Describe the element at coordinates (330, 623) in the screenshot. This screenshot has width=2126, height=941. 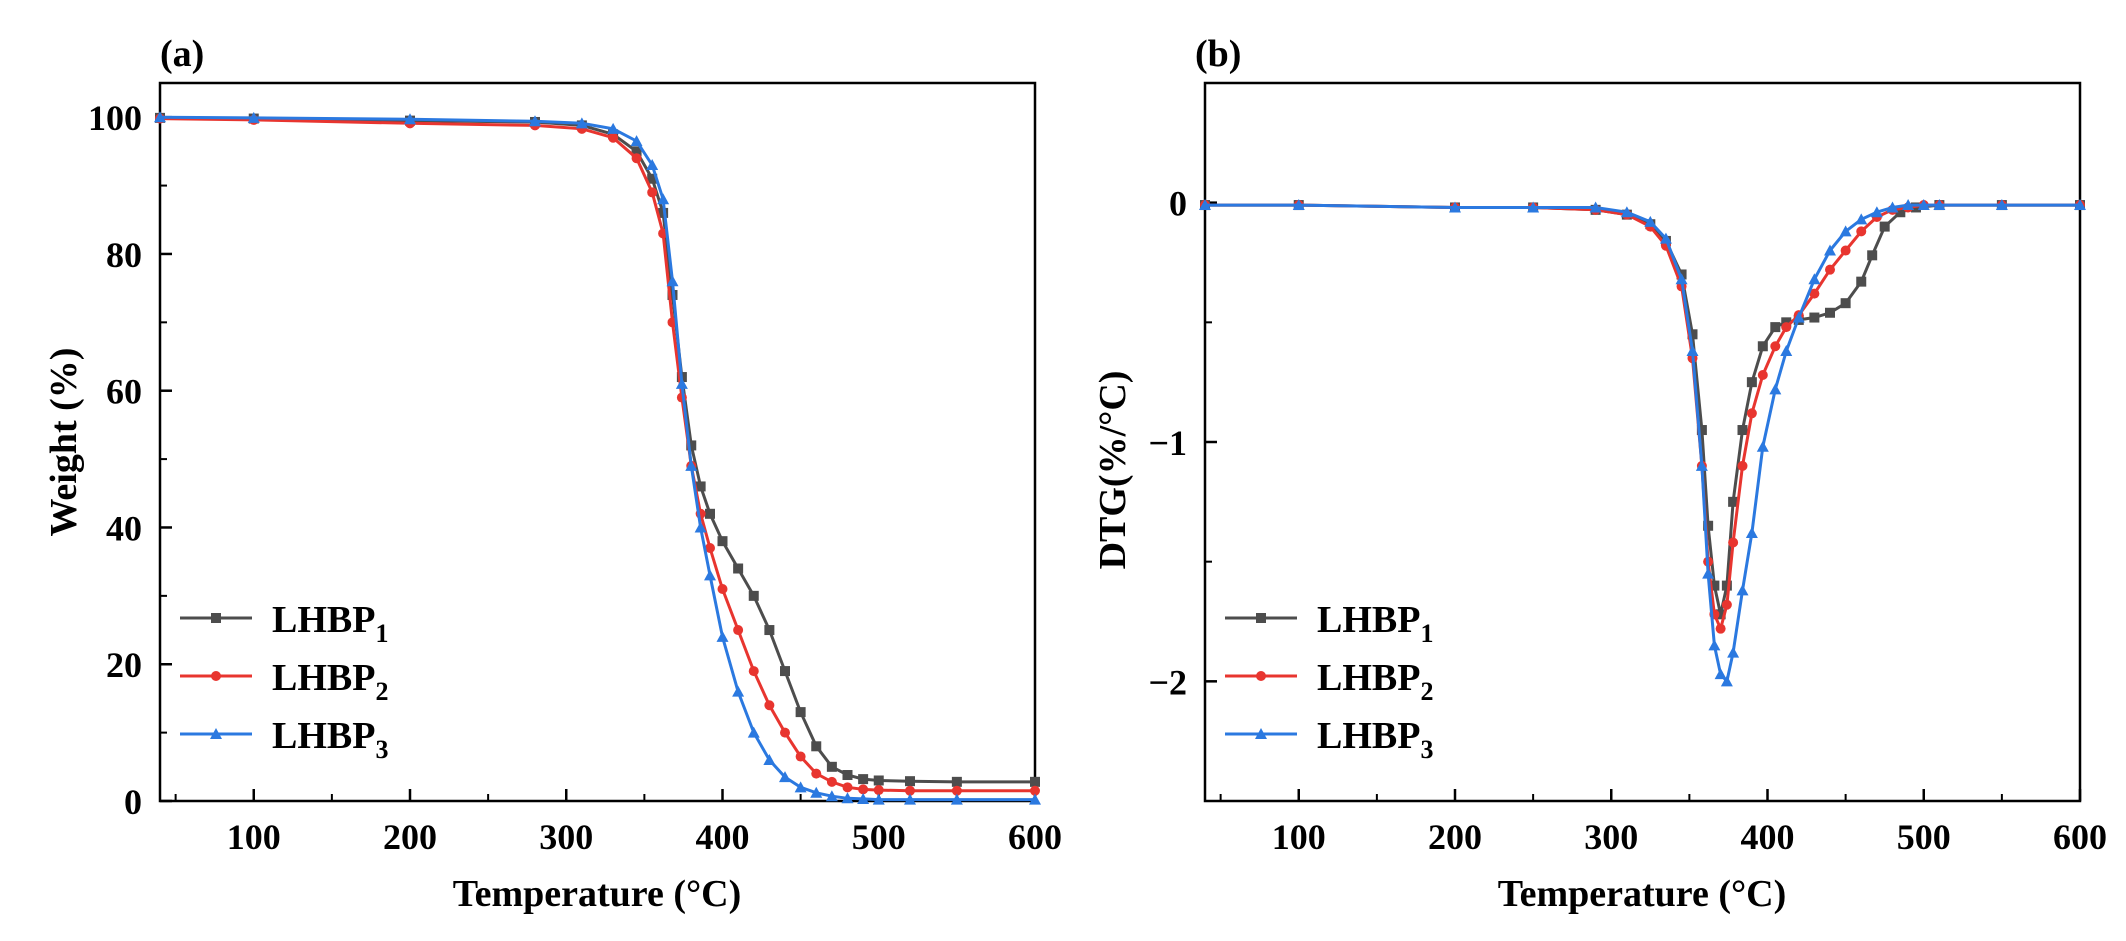
I see `legend-label-a-0: LHBP1` at that location.